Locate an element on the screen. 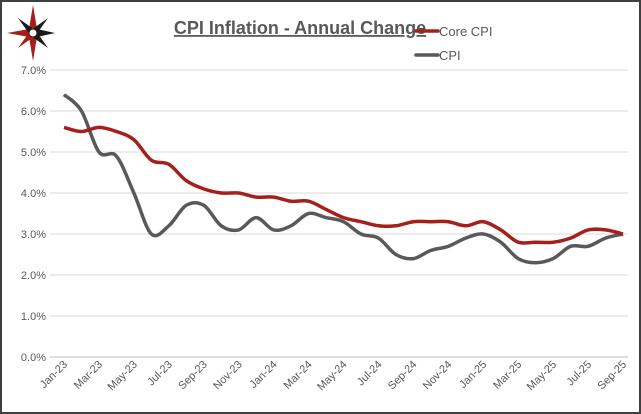 The image size is (641, 414). x-tick-label: Nov-24 is located at coordinates (438, 376).